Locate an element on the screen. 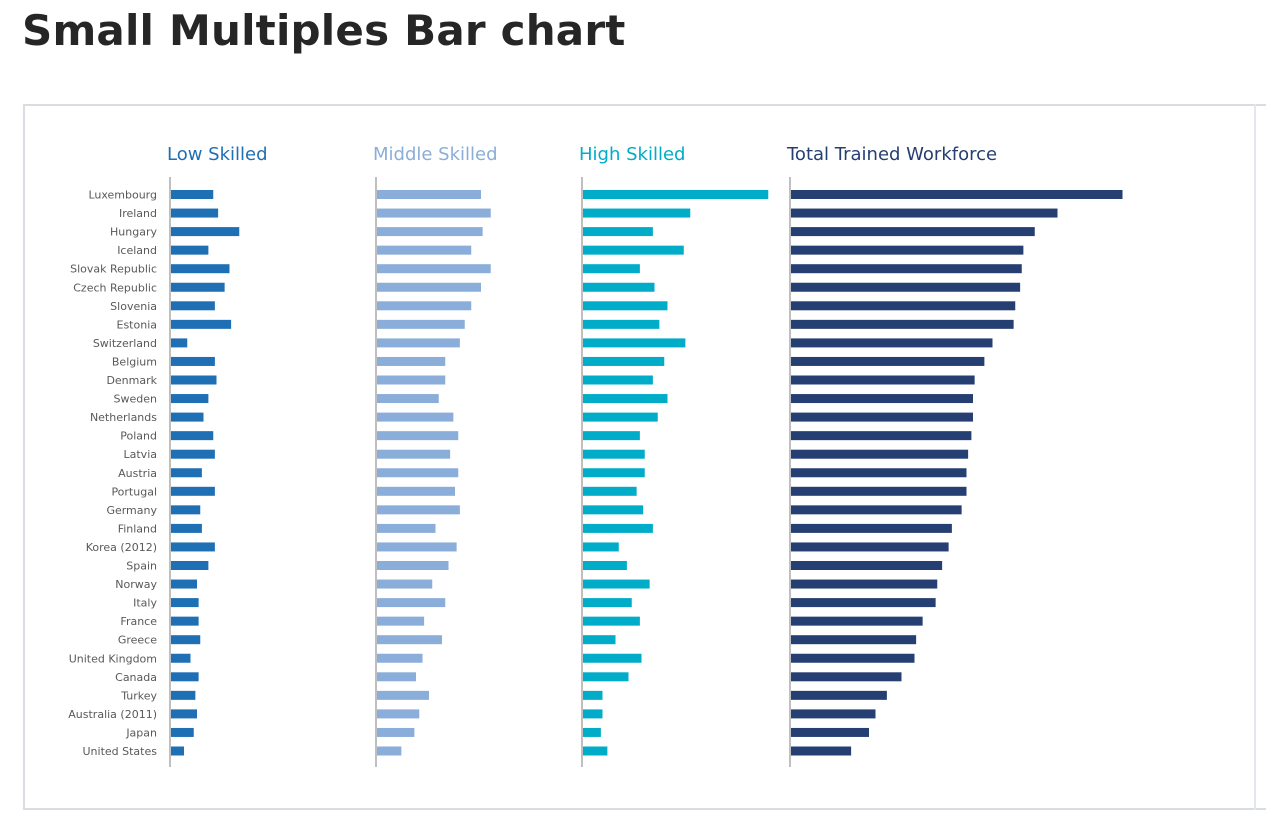 The image size is (1266, 817). panel-title: Middle Skilled is located at coordinates (435, 154).